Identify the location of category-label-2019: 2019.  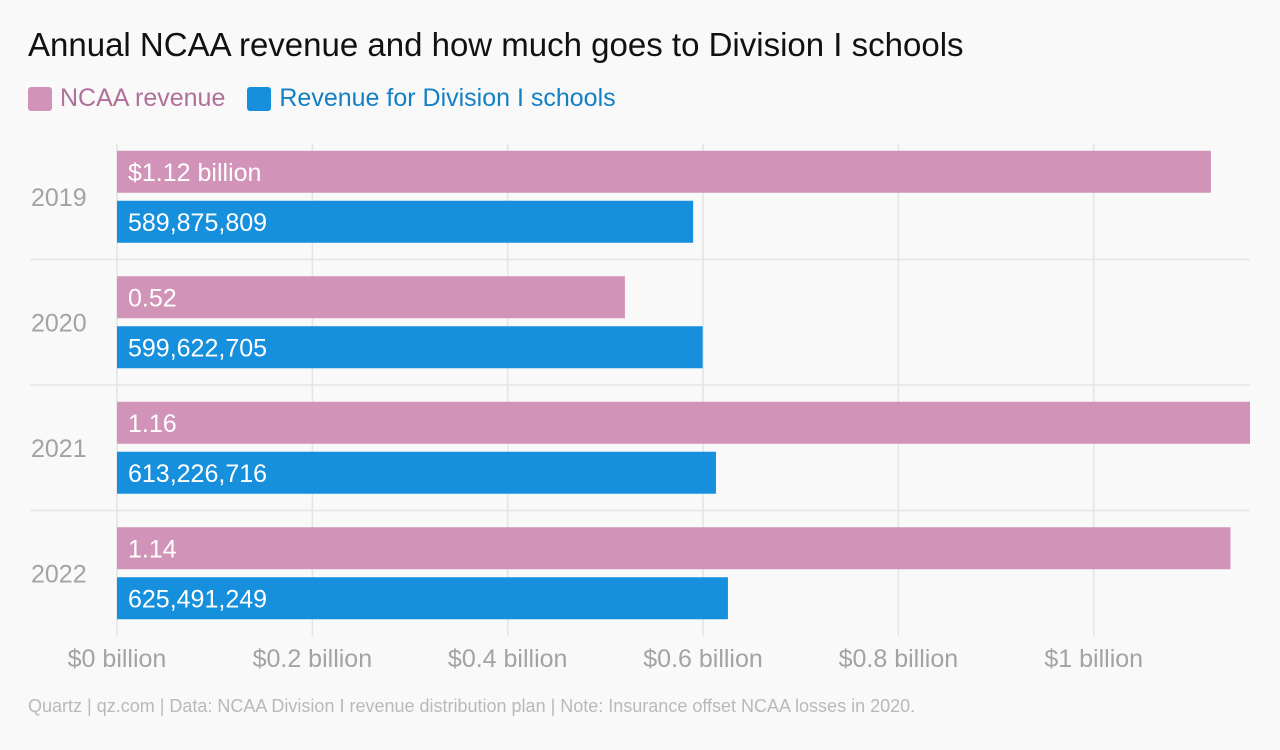
(59, 198).